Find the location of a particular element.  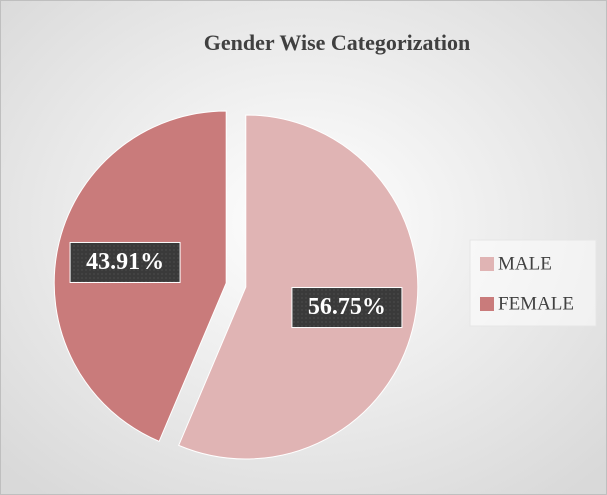

legend is located at coordinates (533, 283).